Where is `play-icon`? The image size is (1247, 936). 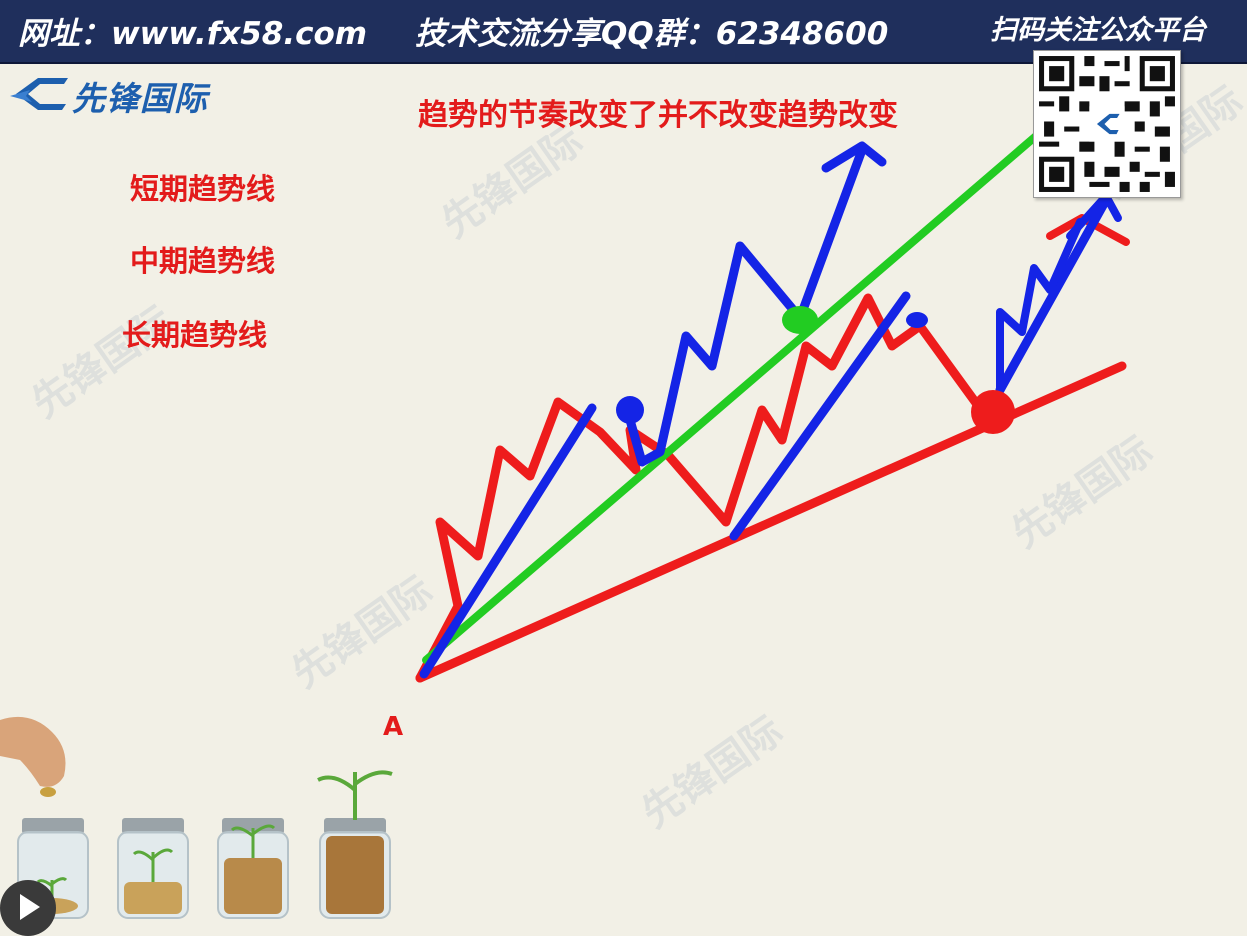
play-icon is located at coordinates (28, 908).